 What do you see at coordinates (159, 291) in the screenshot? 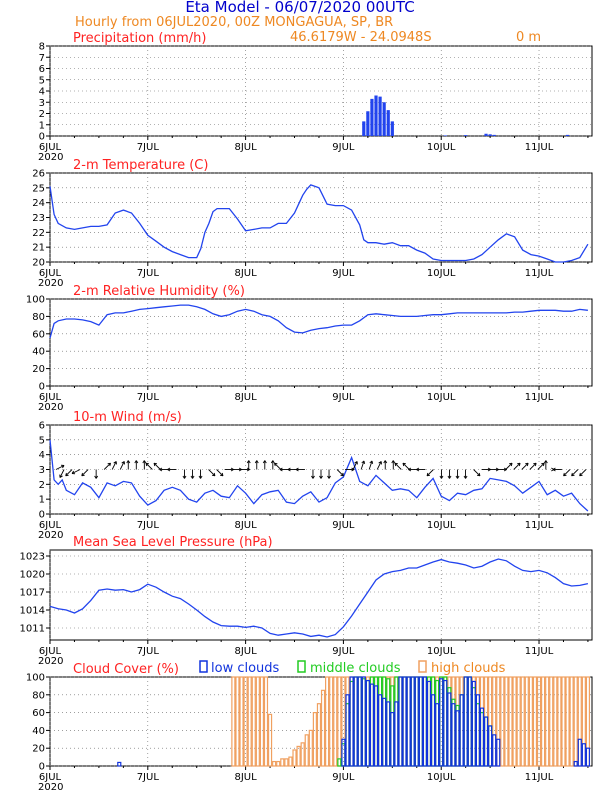
I see `panel-title: 2-m Relative Humidity (%)` at bounding box center [159, 291].